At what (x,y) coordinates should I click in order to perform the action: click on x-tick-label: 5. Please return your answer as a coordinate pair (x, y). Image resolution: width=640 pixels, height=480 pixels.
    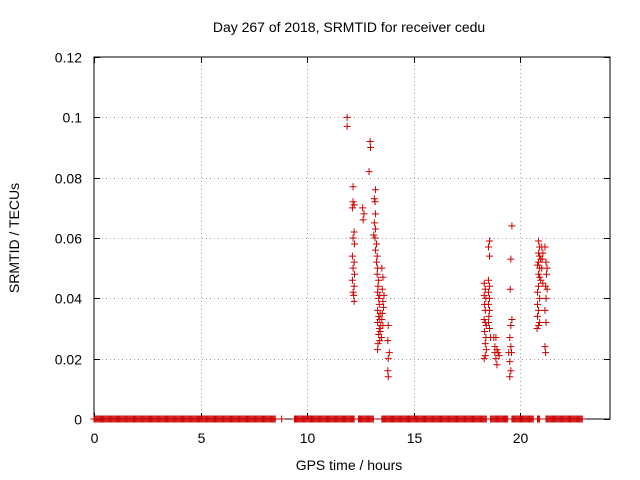
    Looking at the image, I should click on (202, 438).